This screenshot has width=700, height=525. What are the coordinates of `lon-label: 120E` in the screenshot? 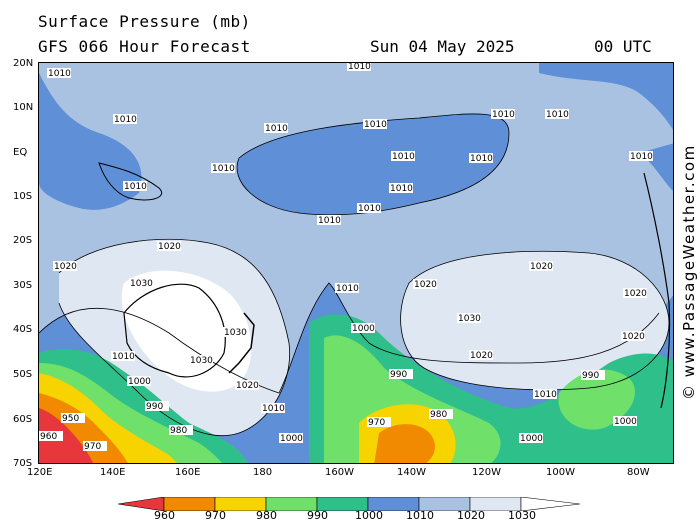 It's located at (40, 472).